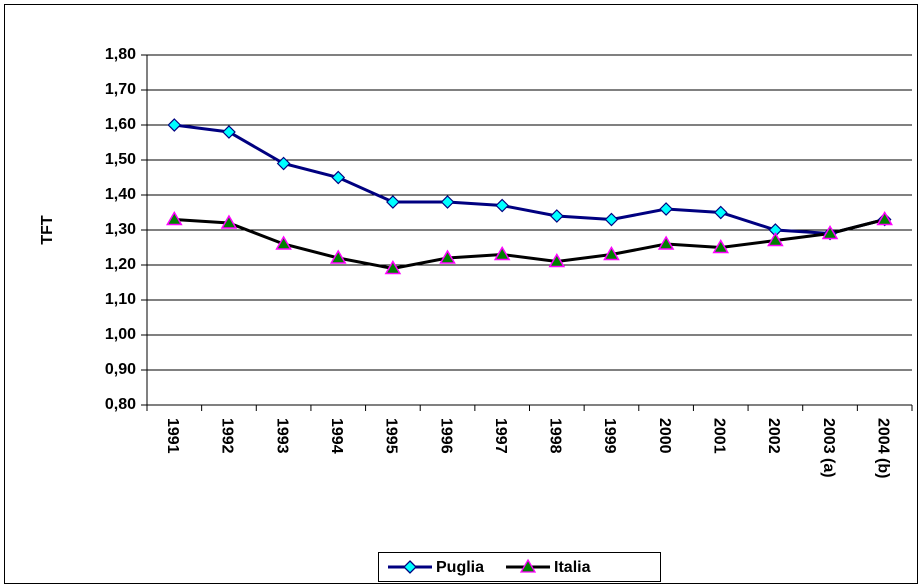  I want to click on y-tick-label: 1,30, so click(120, 229).